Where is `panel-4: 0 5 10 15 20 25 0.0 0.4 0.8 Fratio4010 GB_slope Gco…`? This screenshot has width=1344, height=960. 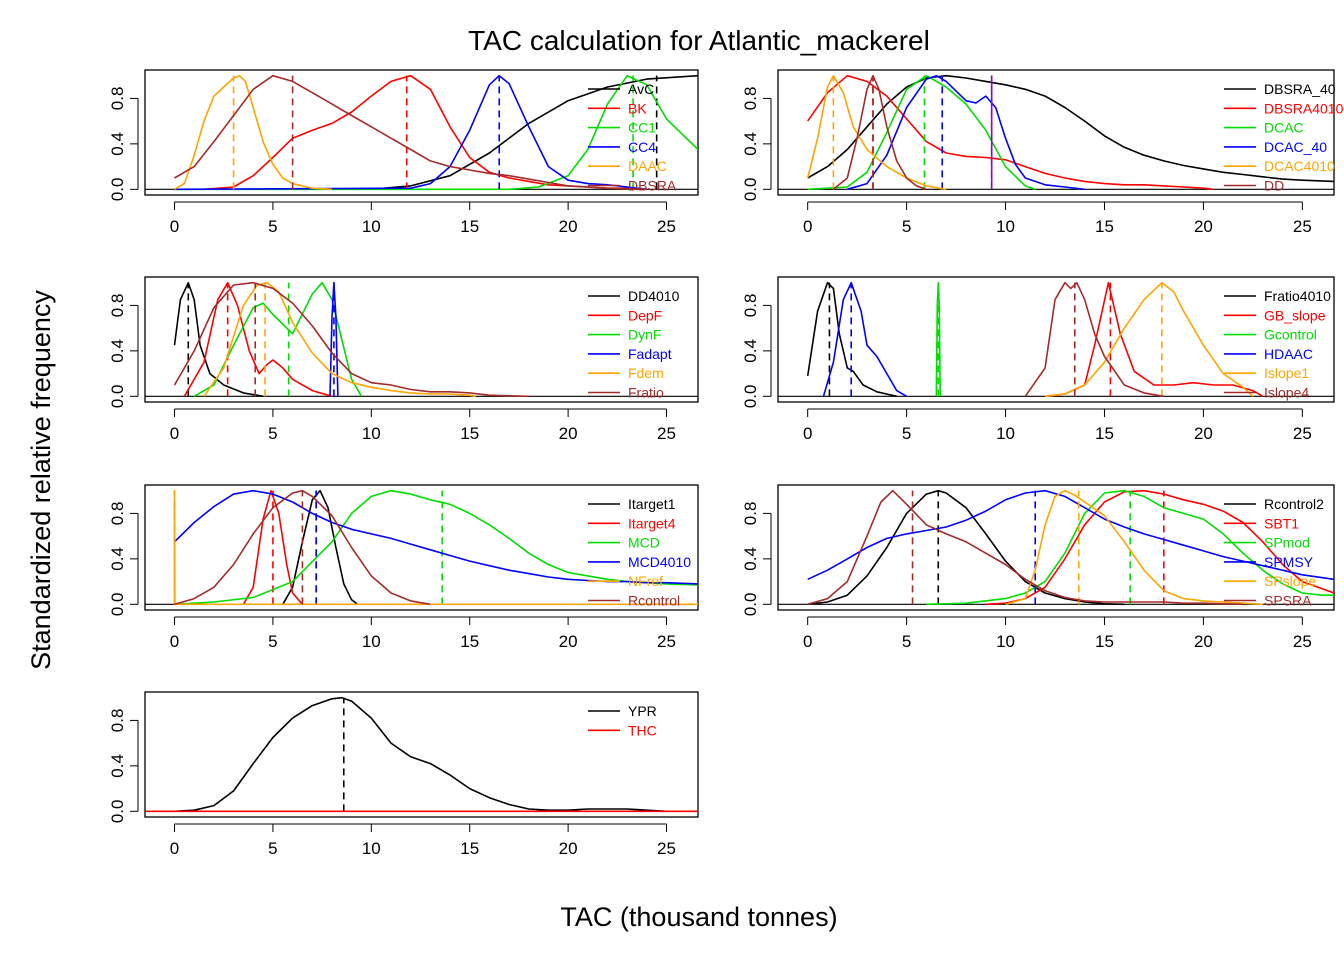 panel-4: 0 5 10 15 20 25 0.0 0.4 0.8 Fratio4010 GB_slope Gco… is located at coordinates (1038, 359).